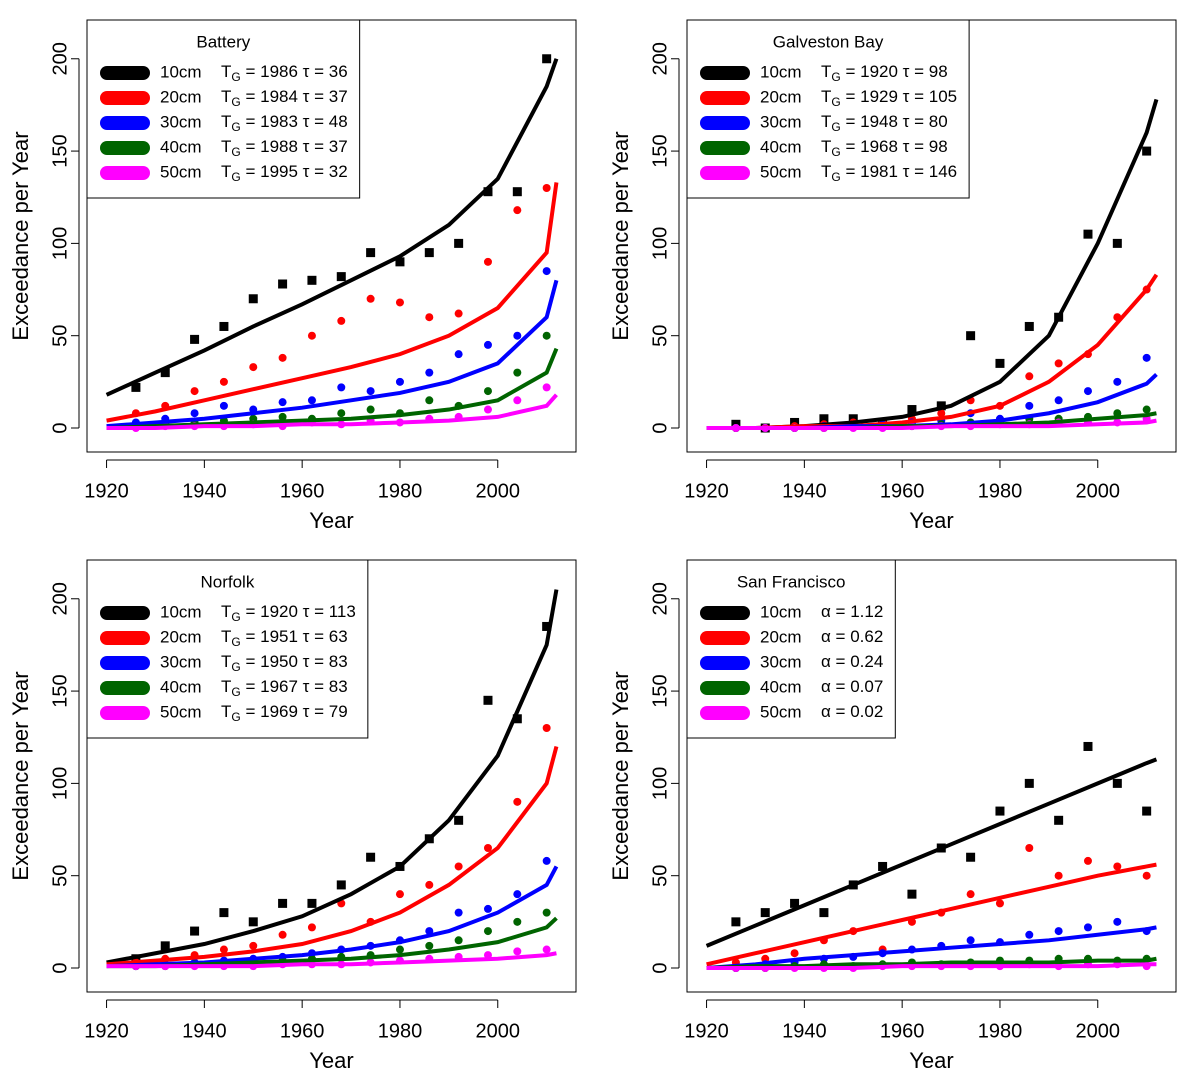  What do you see at coordinates (852, 611) in the screenshot?
I see `legend-param-part: α = 1.12` at bounding box center [852, 611].